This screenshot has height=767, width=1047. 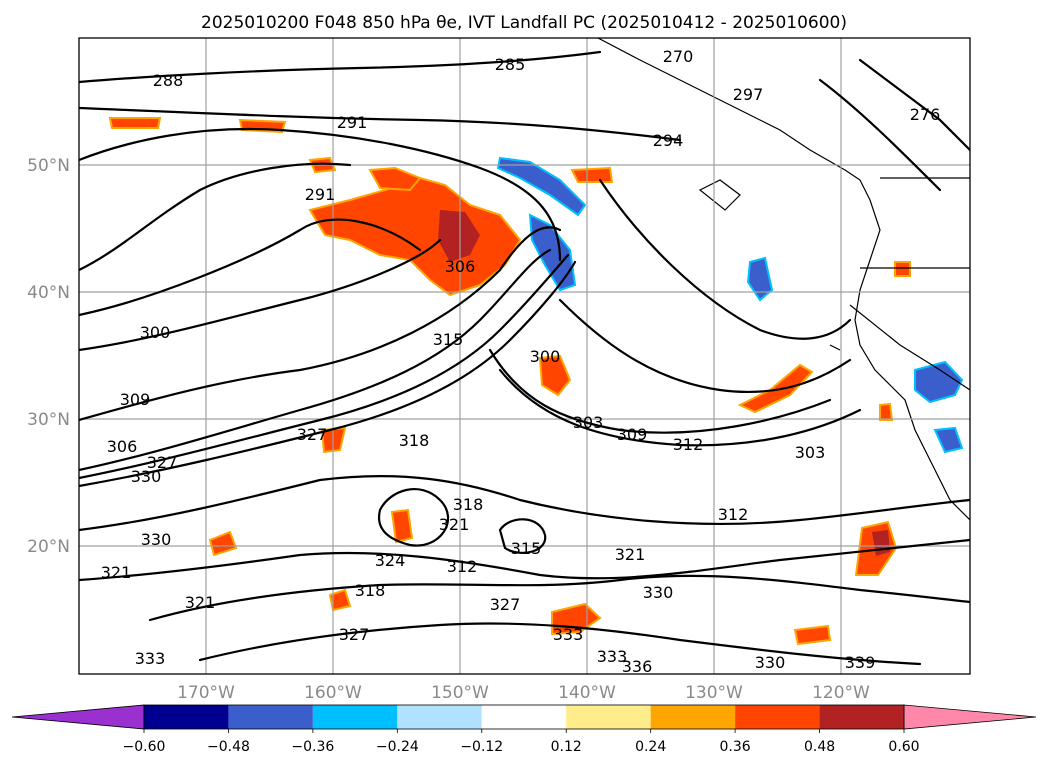 What do you see at coordinates (650, 747) in the screenshot?
I see `colorbar-tick-label: 0.24` at bounding box center [650, 747].